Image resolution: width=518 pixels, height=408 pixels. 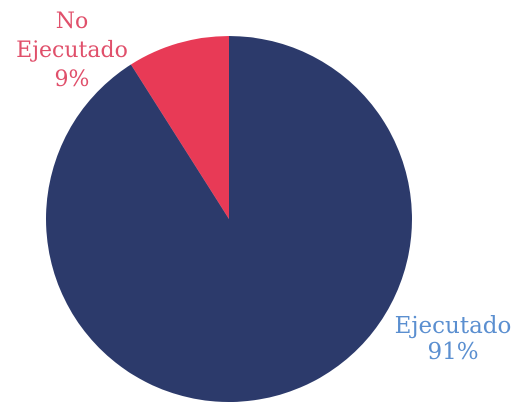 I want to click on slice-label-1-line-2: 91%, so click(x=452, y=352).